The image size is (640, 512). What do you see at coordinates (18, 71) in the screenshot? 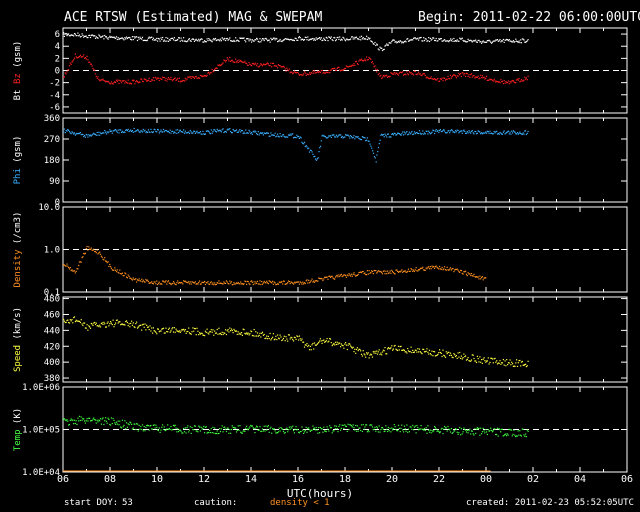
I see `y-axis-label: Bt Bz (gsm)` at bounding box center [18, 71].